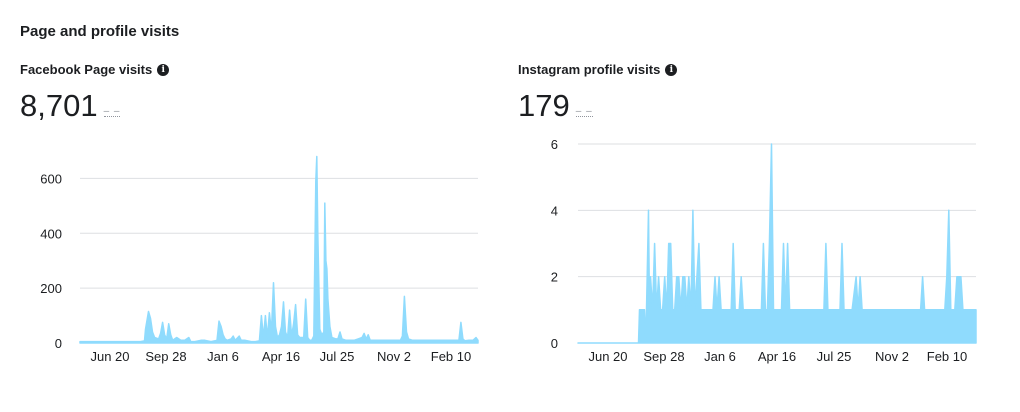  I want to click on facebook-x-tick-label: Jan 6, so click(223, 356).